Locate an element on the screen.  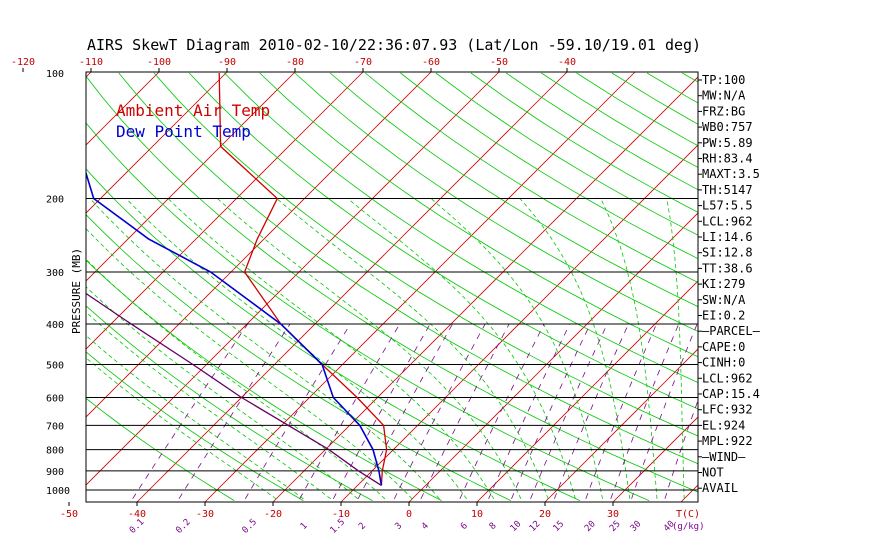
top-temp-tick-label: -50 is located at coordinates (499, 62).